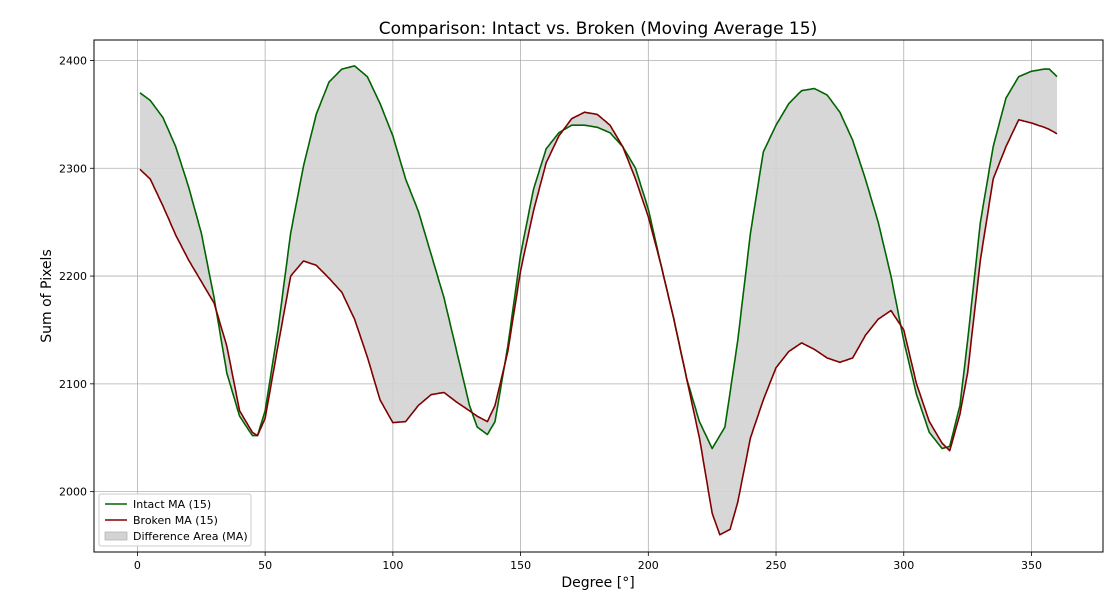 The height and width of the screenshot is (616, 1120). What do you see at coordinates (73, 60) in the screenshot?
I see `y-tick-label: 2400` at bounding box center [73, 60].